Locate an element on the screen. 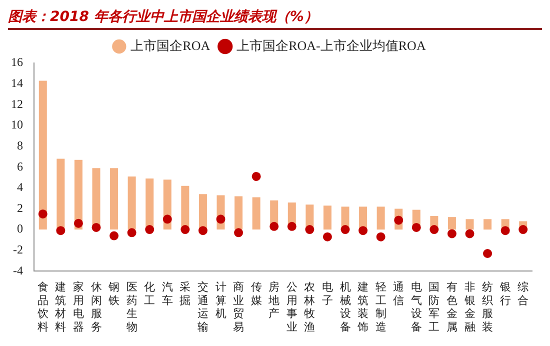 The width and height of the screenshot is (550, 346). x-tick-label: 国防军工 is located at coordinates (434, 308).